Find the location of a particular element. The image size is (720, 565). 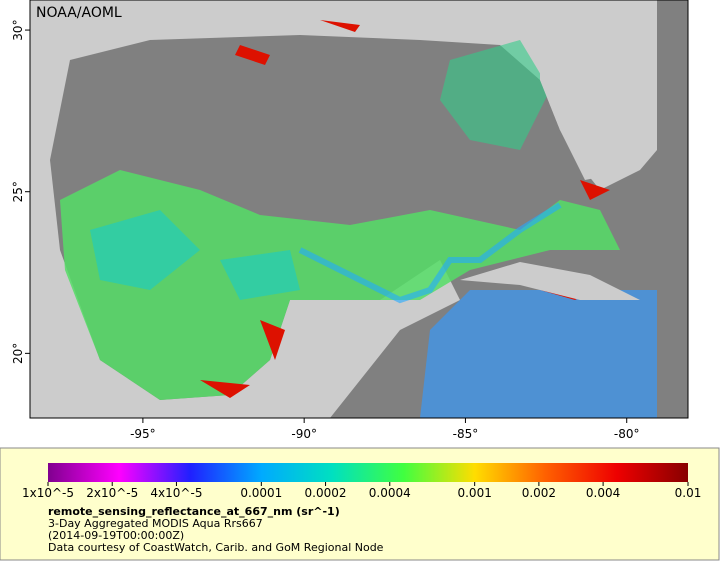

colorbar-tick-label: 0.004 is located at coordinates (603, 493).